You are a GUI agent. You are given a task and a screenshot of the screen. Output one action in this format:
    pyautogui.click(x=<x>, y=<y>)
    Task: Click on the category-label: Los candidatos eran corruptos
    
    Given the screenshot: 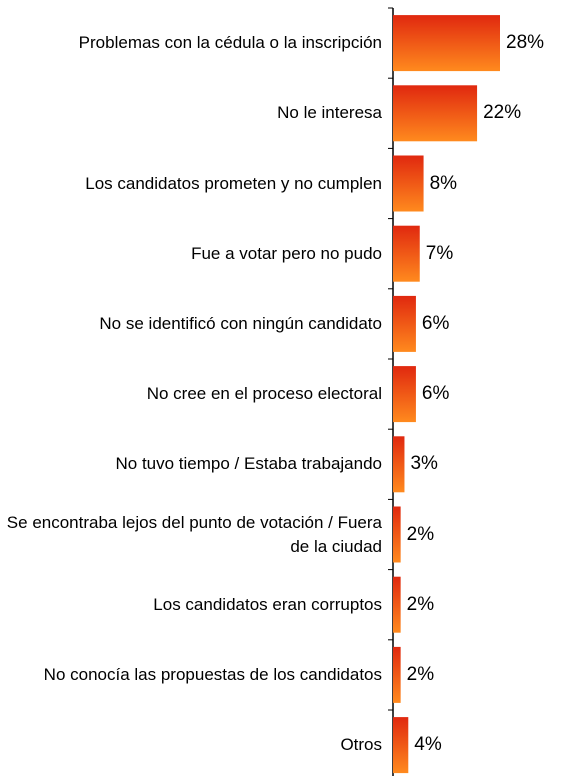 What is the action you would take?
    pyautogui.click(x=191, y=605)
    